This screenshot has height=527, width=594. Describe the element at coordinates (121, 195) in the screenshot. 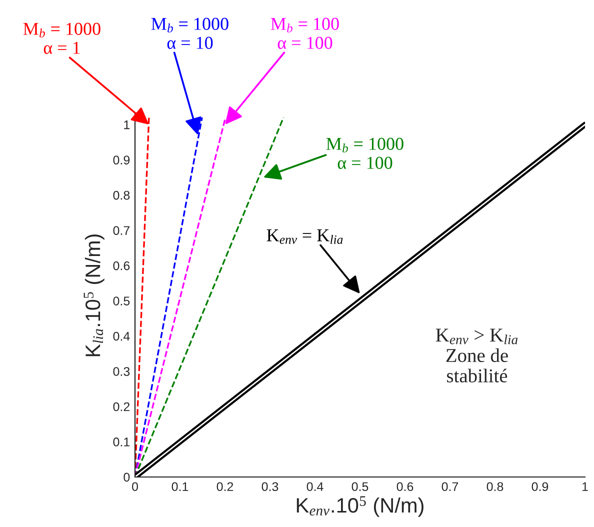

I see `y-tick-label: 0.8` at that location.